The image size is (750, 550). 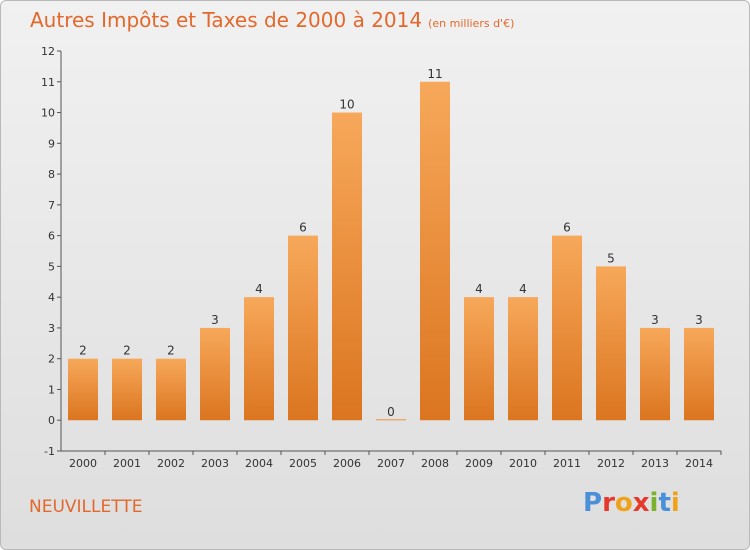 What do you see at coordinates (127, 351) in the screenshot?
I see `data-label-2001: 2` at bounding box center [127, 351].